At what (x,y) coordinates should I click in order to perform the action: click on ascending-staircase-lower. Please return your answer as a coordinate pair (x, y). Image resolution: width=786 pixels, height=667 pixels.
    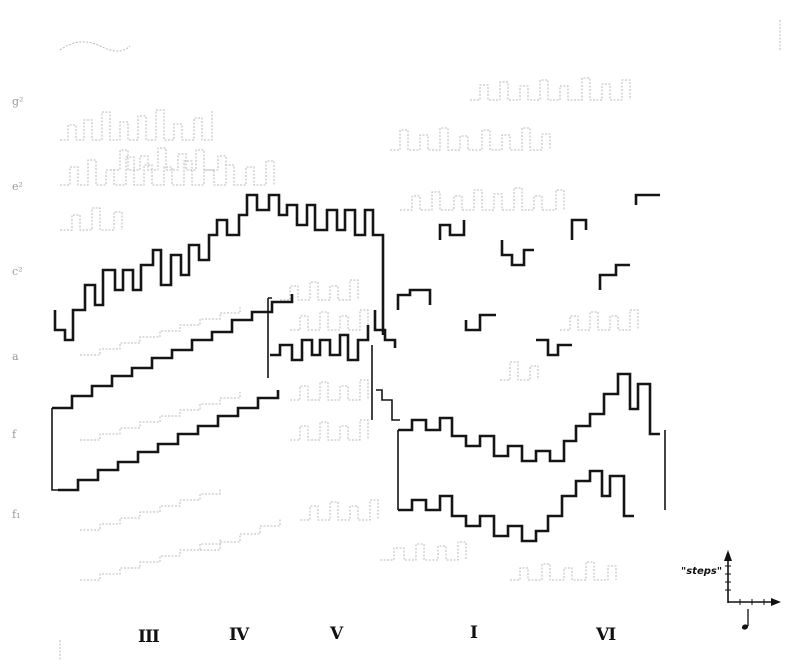
    Looking at the image, I should click on (169, 441).